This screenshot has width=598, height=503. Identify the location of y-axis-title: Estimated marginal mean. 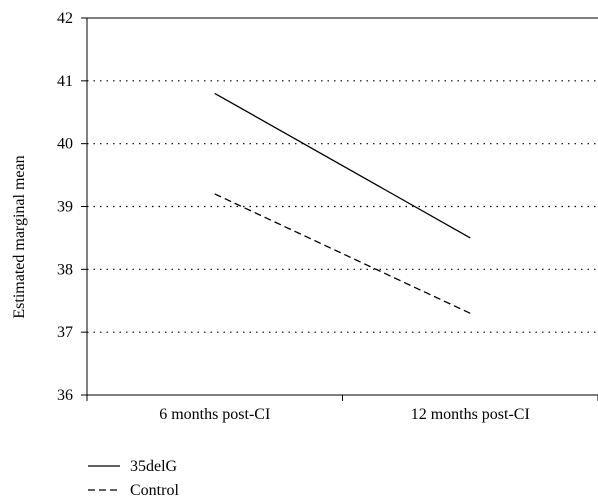
(19, 236).